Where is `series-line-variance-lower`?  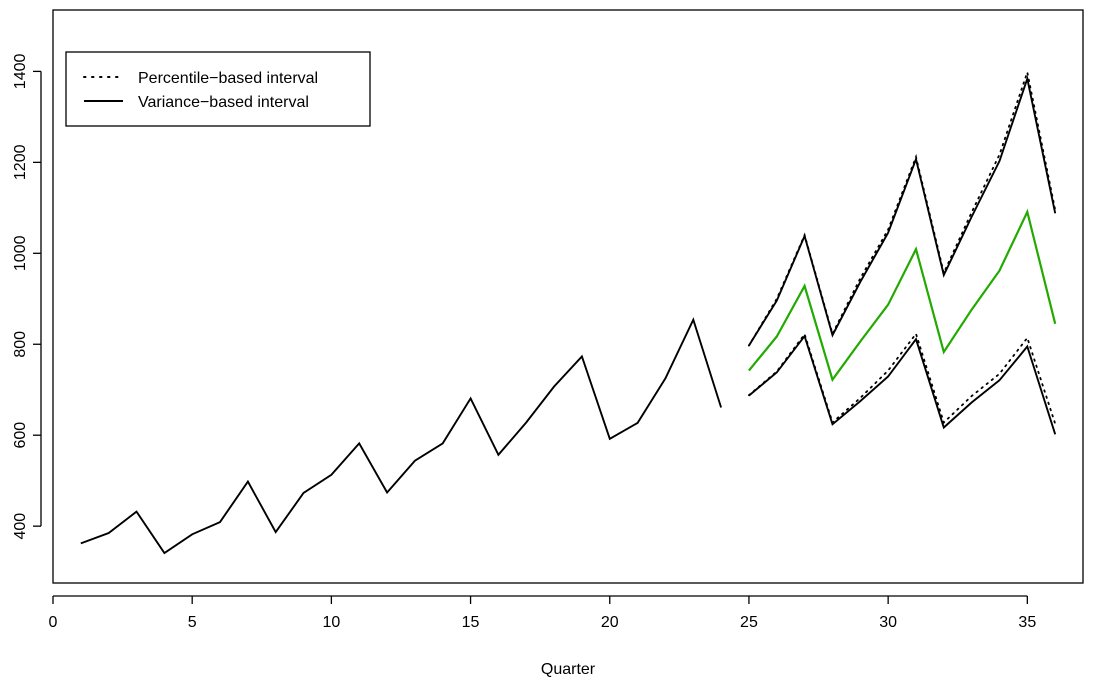 series-line-variance-lower is located at coordinates (902, 384).